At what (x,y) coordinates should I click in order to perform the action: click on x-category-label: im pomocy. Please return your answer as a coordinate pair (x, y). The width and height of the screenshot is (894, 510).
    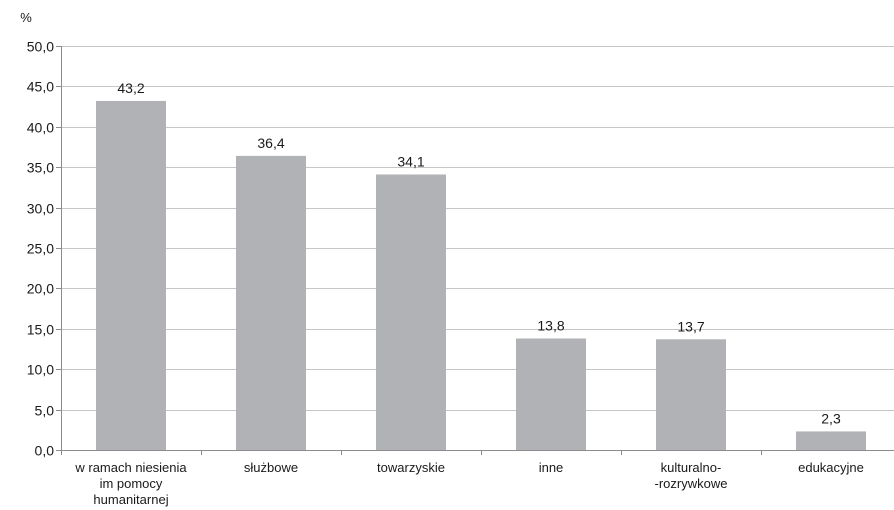
    Looking at the image, I should click on (131, 483).